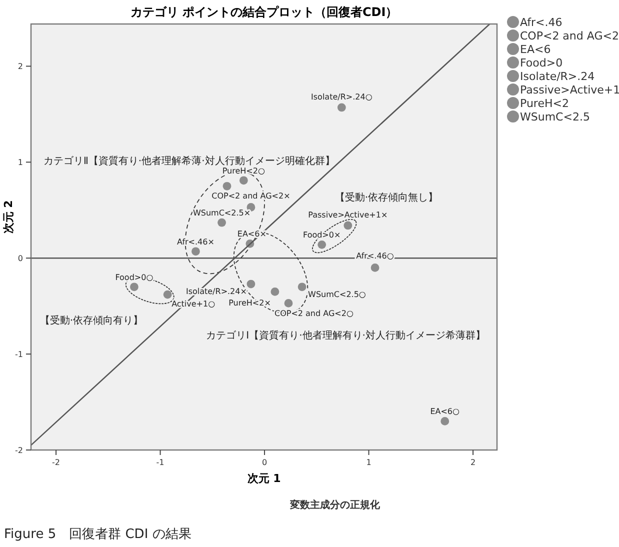 This screenshot has height=547, width=619. Describe the element at coordinates (20, 67) in the screenshot. I see `y-tick-label: 2` at that location.